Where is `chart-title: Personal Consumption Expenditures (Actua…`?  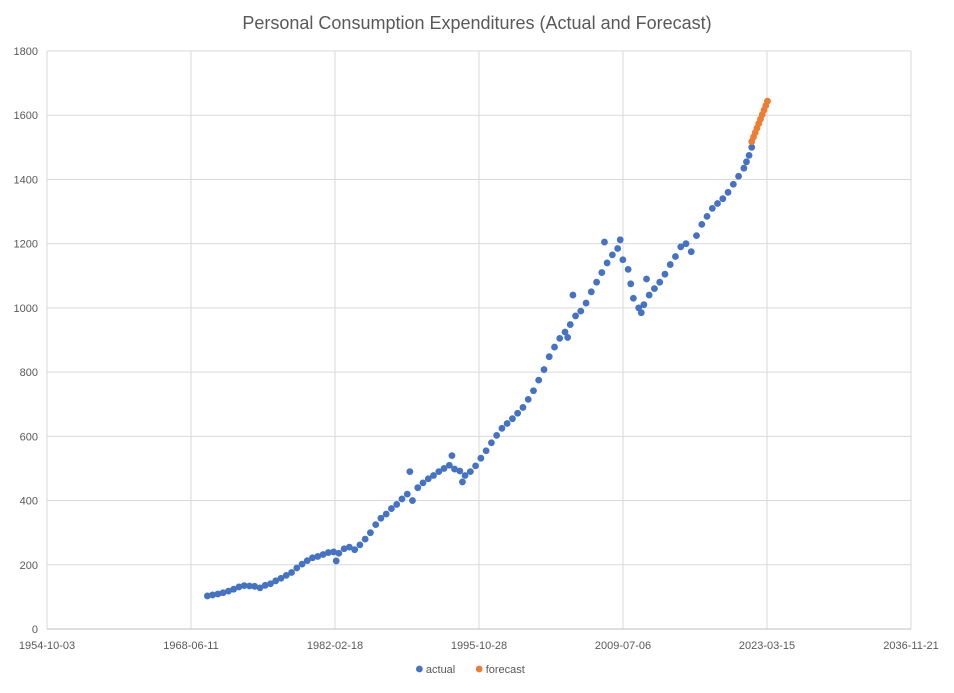 chart-title: Personal Consumption Expenditures (Actua… is located at coordinates (476, 23).